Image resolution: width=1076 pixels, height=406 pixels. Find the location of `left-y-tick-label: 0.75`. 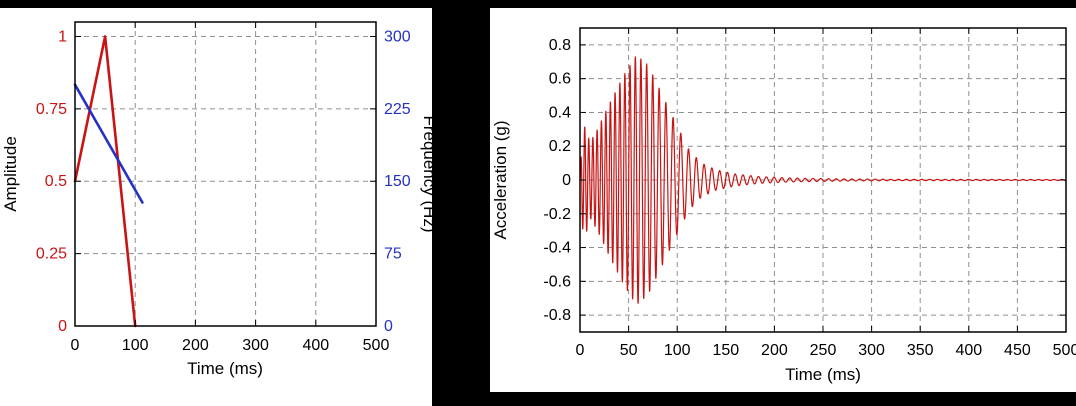

left-y-tick-label: 0.75 is located at coordinates (51, 109).